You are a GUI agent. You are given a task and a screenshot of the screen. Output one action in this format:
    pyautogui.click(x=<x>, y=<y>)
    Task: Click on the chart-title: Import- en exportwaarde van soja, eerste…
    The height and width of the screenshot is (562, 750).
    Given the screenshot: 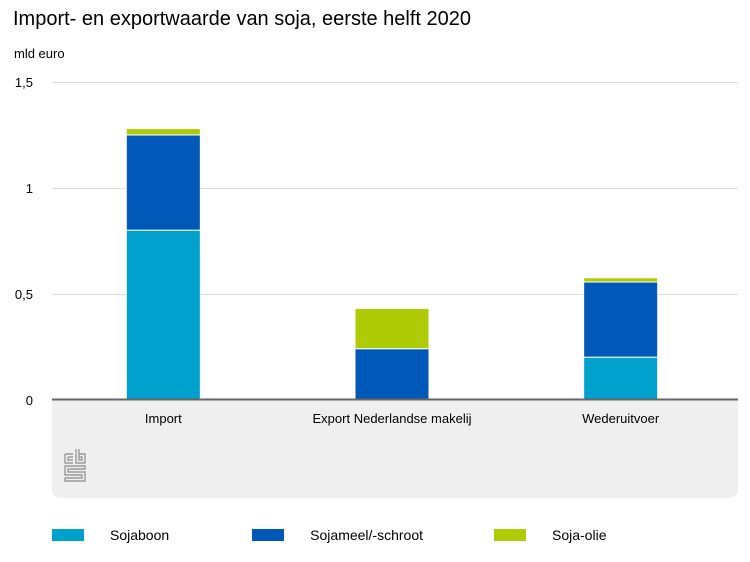 What is the action you would take?
    pyautogui.click(x=242, y=19)
    